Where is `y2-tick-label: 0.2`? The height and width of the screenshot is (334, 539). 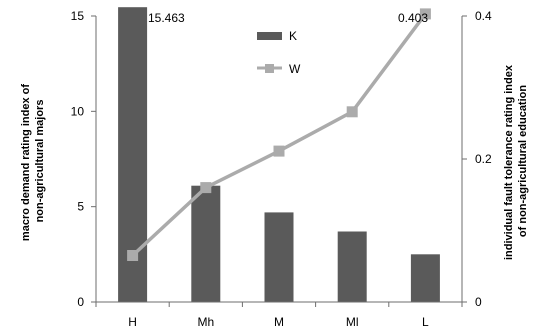 y2-tick-label: 0.2 is located at coordinates (483, 159).